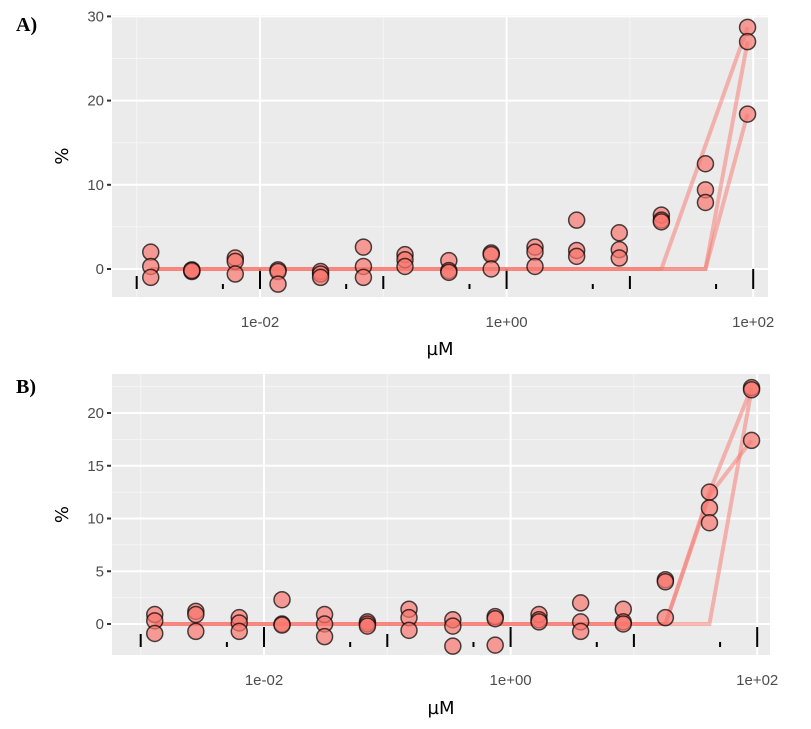 The width and height of the screenshot is (811, 729). Describe the element at coordinates (507, 322) in the screenshot. I see `x-tick-label: 1e+00` at that location.